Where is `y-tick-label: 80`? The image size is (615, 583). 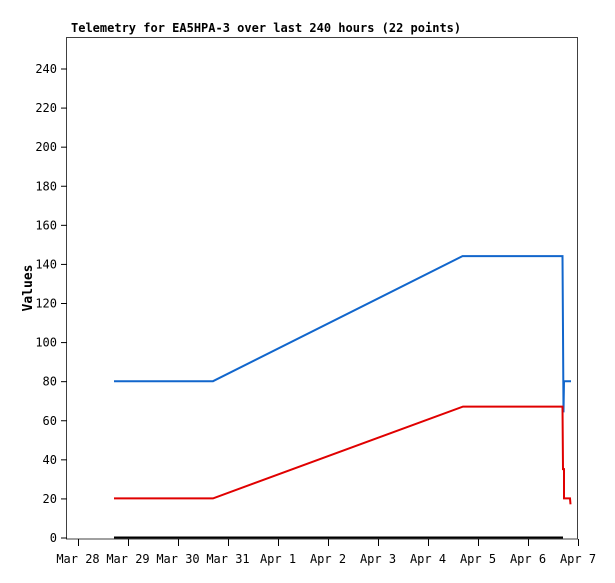 y-tick-label: 80 is located at coordinates (50, 382).